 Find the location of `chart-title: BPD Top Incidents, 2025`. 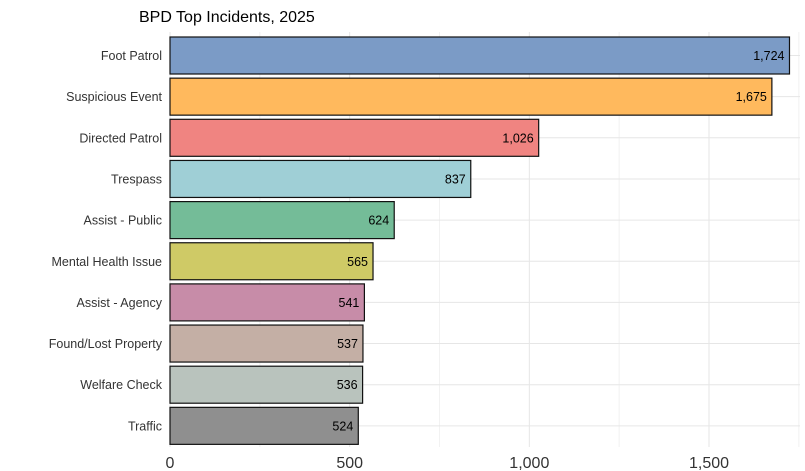

chart-title: BPD Top Incidents, 2025 is located at coordinates (227, 17).